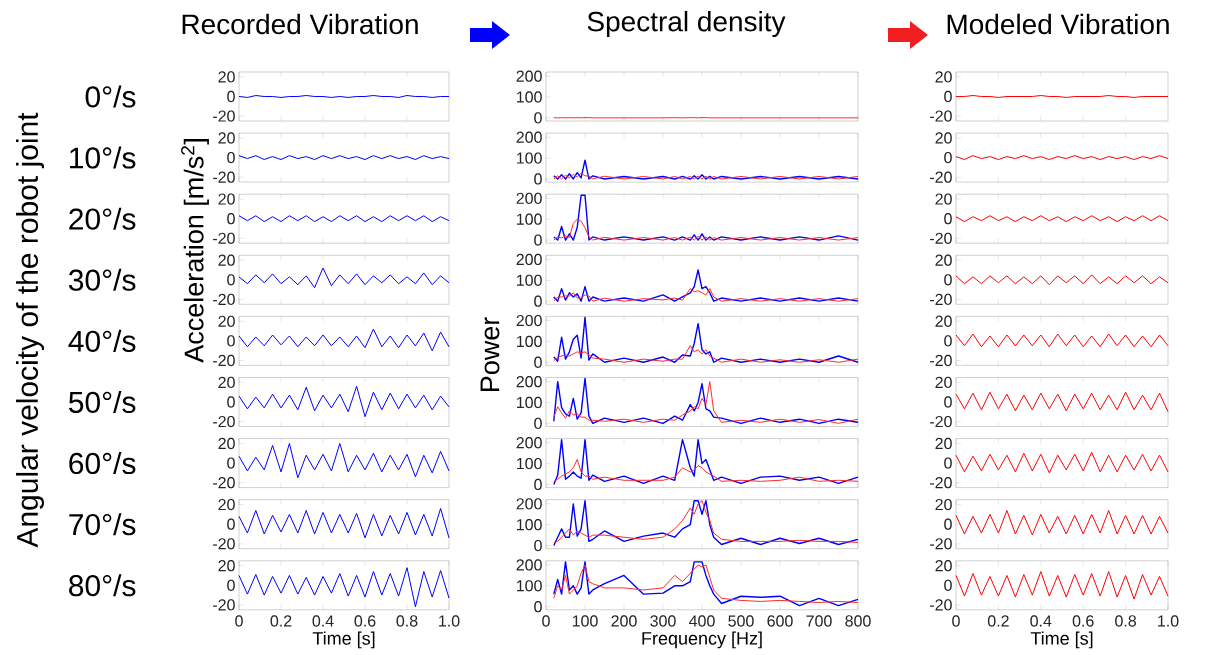  What do you see at coordinates (102, 585) in the screenshot?
I see `text: 80°/s` at bounding box center [102, 585].